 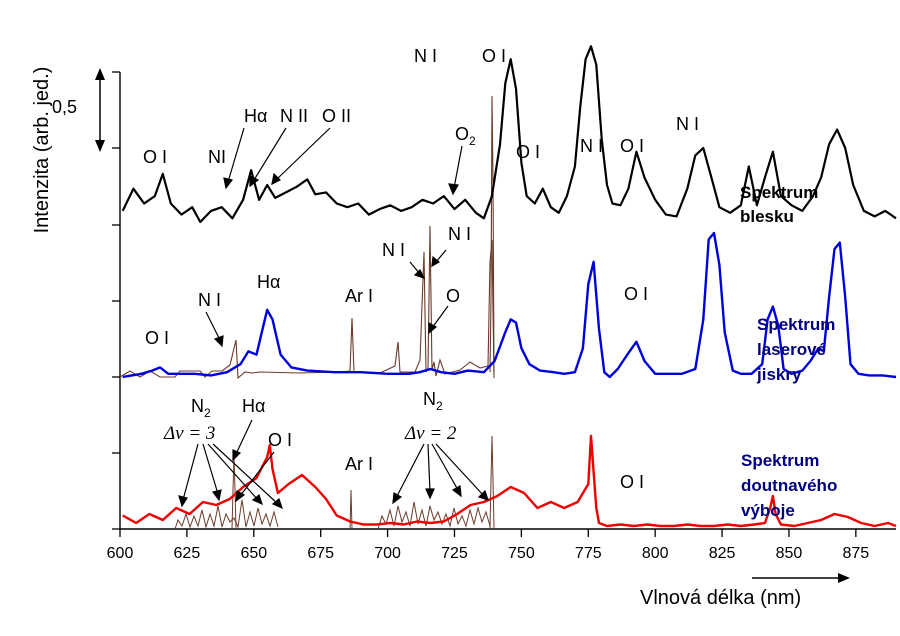 I want to click on x-tick-label: 875, so click(x=856, y=553).